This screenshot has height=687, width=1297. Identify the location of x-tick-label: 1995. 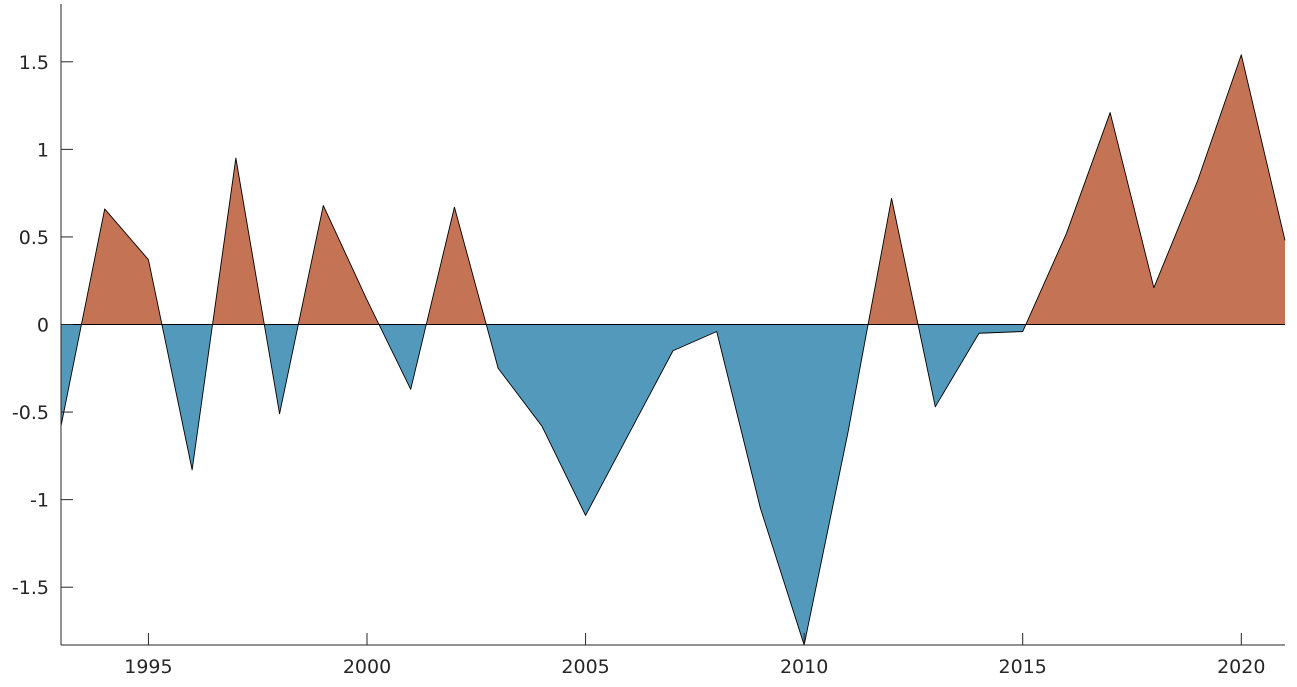
(148, 667).